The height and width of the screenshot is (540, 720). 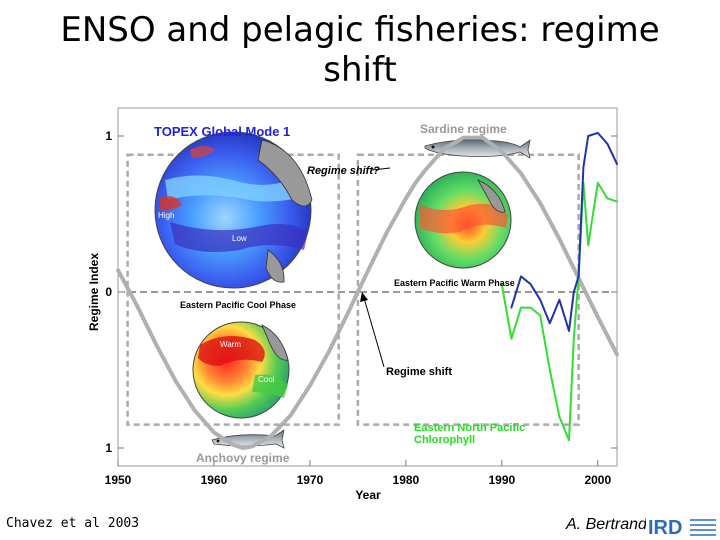 What do you see at coordinates (310, 480) in the screenshot?
I see `x-tick-label: 1970` at bounding box center [310, 480].